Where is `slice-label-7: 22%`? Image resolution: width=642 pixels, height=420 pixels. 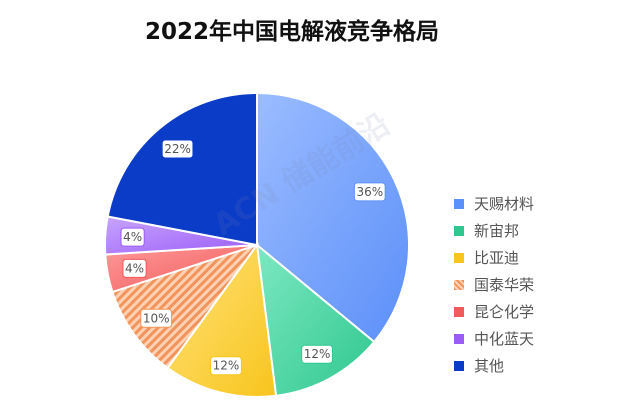 slice-label-7: 22% is located at coordinates (177, 149).